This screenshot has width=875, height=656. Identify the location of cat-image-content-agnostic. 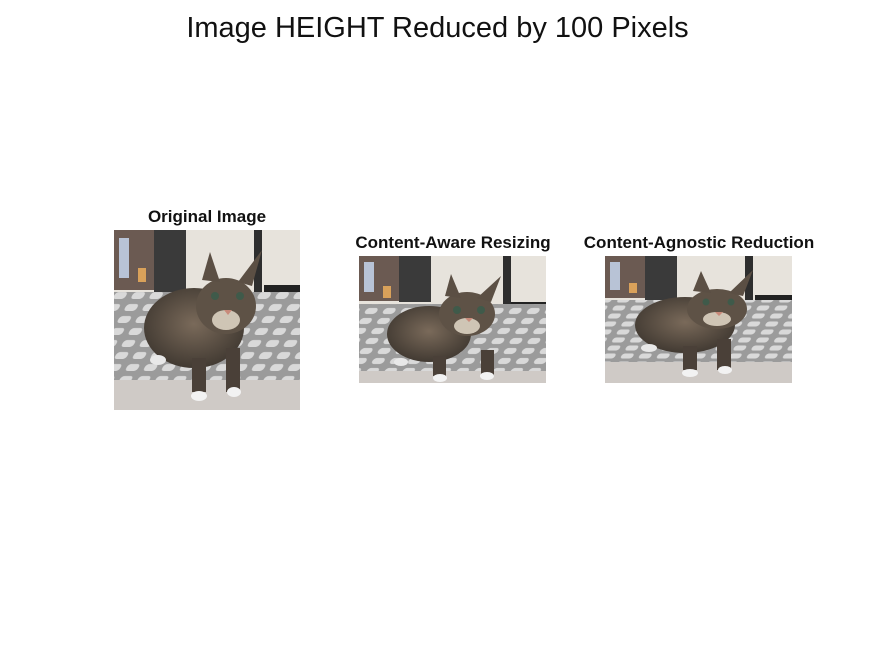
(698, 319).